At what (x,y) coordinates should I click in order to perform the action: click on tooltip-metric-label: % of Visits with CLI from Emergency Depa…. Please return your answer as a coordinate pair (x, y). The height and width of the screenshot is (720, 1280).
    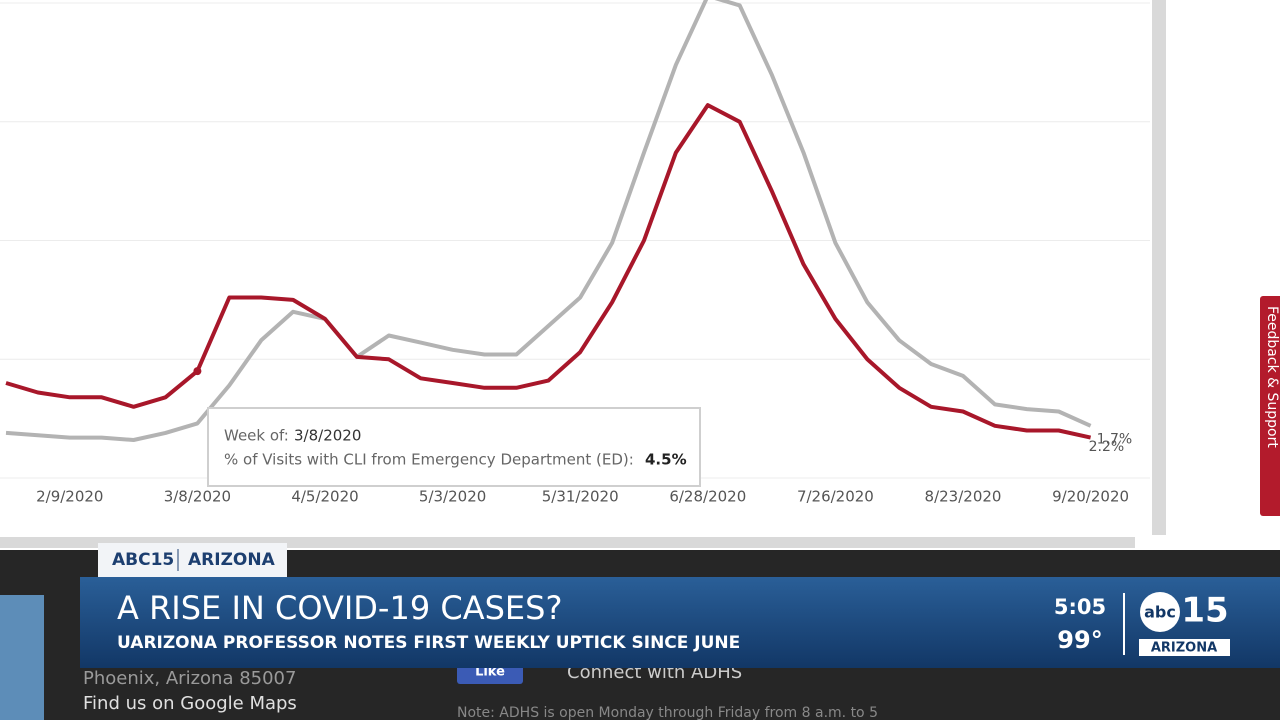
    Looking at the image, I should click on (429, 460).